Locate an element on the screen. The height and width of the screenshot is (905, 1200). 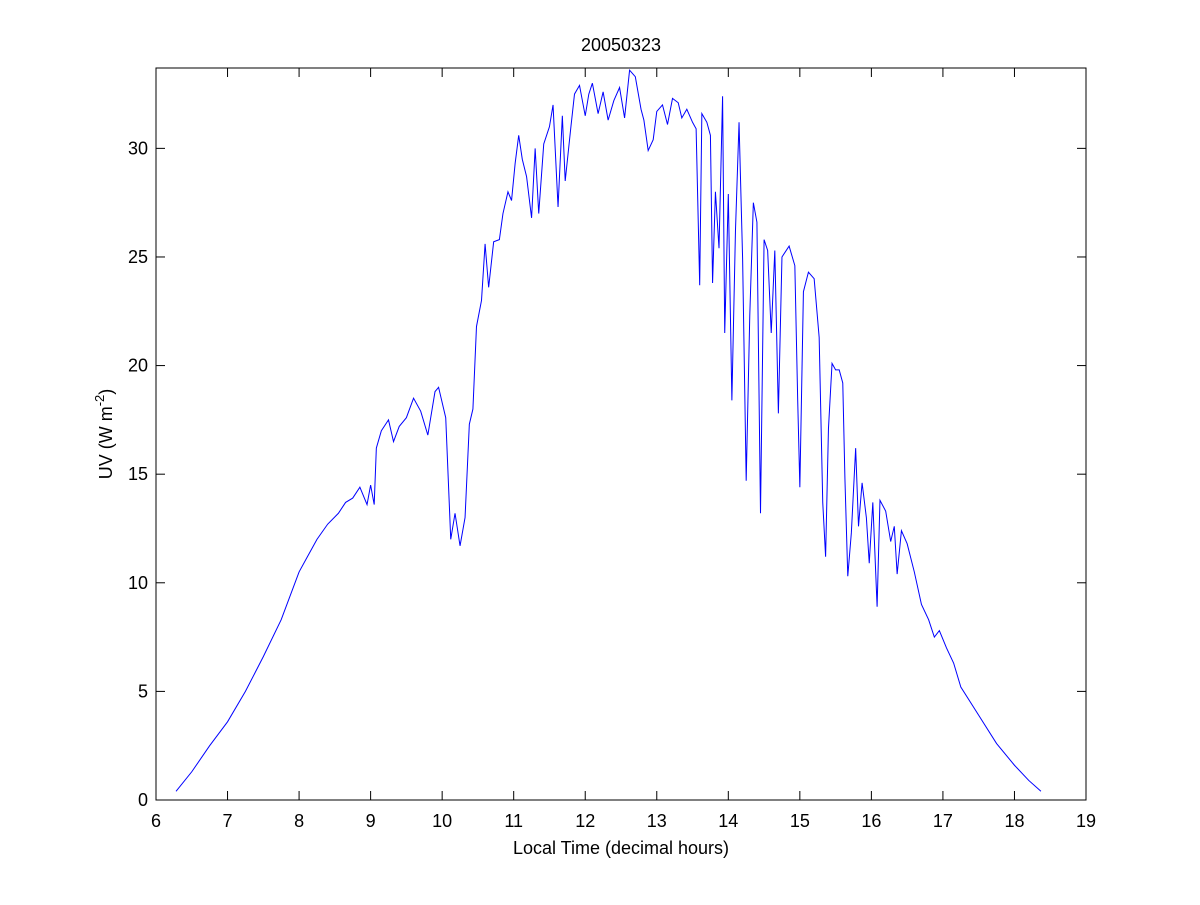
x-tick-label: 14 is located at coordinates (728, 821).